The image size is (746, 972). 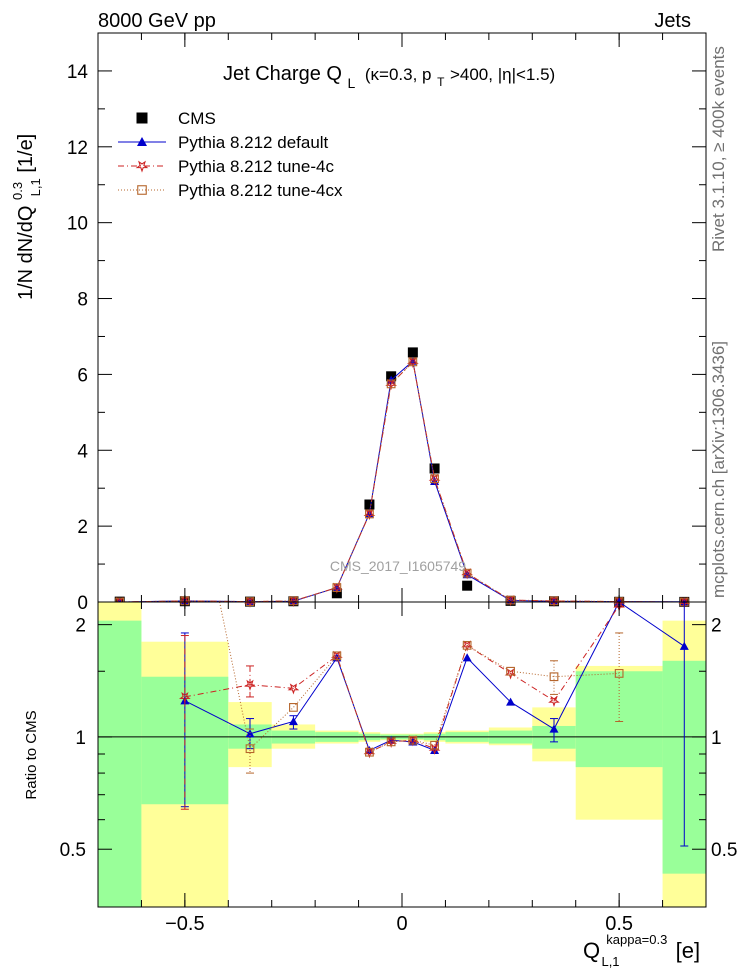 What do you see at coordinates (25, 217) in the screenshot?
I see `main-y-label: 1/N dN/dQ 0.3 L,1 [1/e]` at bounding box center [25, 217].